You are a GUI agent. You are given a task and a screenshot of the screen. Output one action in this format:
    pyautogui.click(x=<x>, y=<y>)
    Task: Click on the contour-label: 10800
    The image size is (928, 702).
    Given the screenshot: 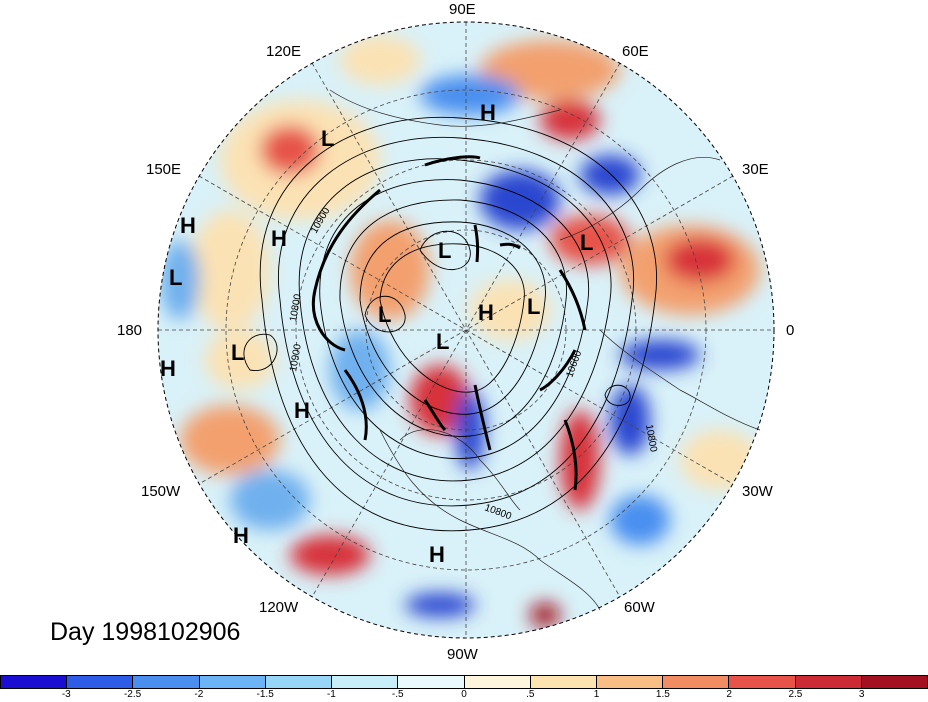 What is the action you would take?
    pyautogui.click(x=651, y=439)
    